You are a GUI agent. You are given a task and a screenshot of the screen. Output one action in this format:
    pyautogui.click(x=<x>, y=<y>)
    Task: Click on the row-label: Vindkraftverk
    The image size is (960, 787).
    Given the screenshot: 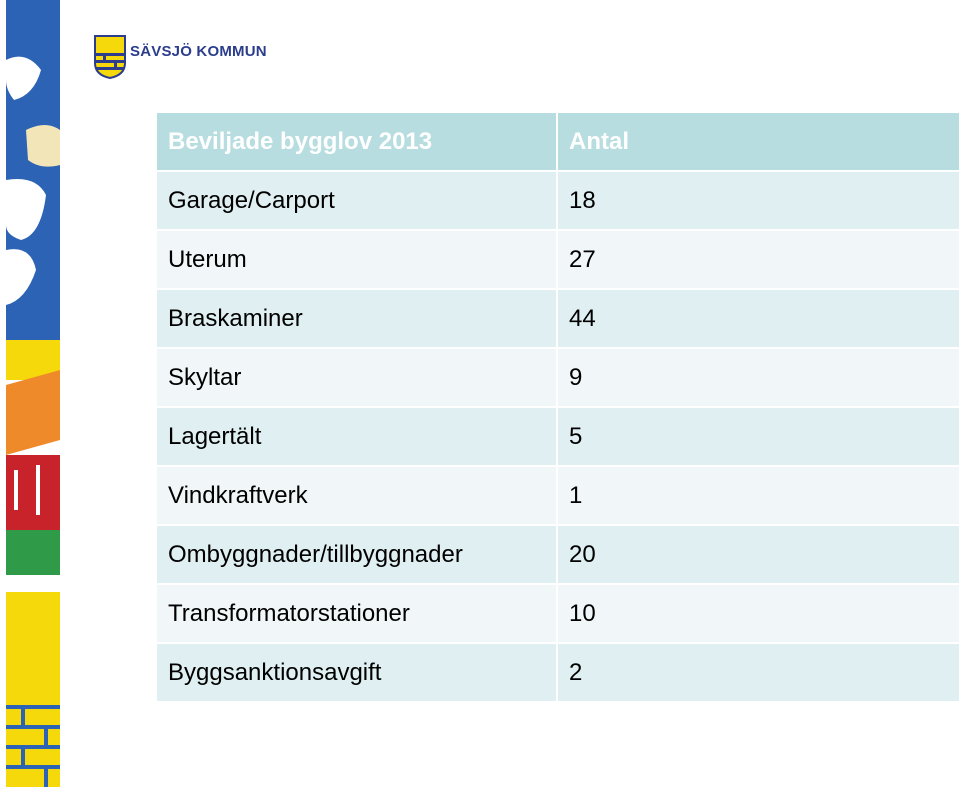 What is the action you would take?
    pyautogui.click(x=357, y=496)
    